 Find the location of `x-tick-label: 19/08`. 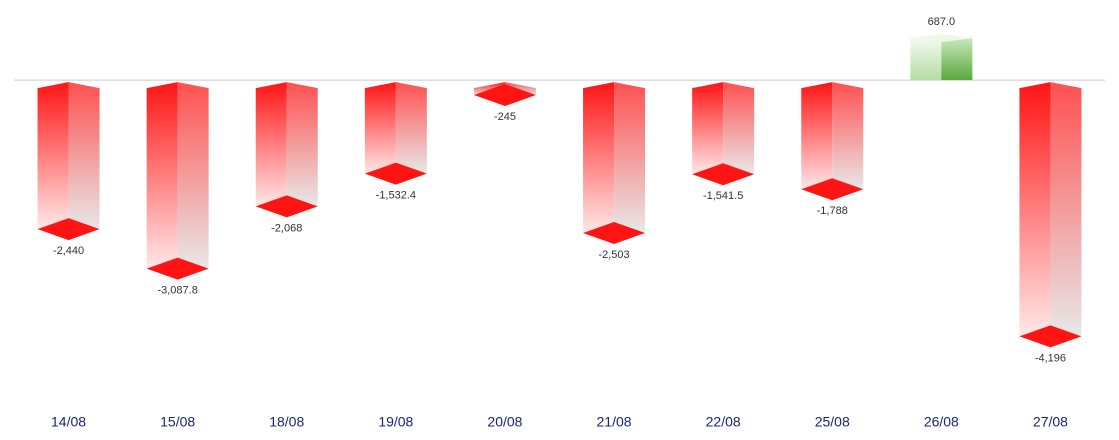

x-tick-label: 19/08 is located at coordinates (395, 422).